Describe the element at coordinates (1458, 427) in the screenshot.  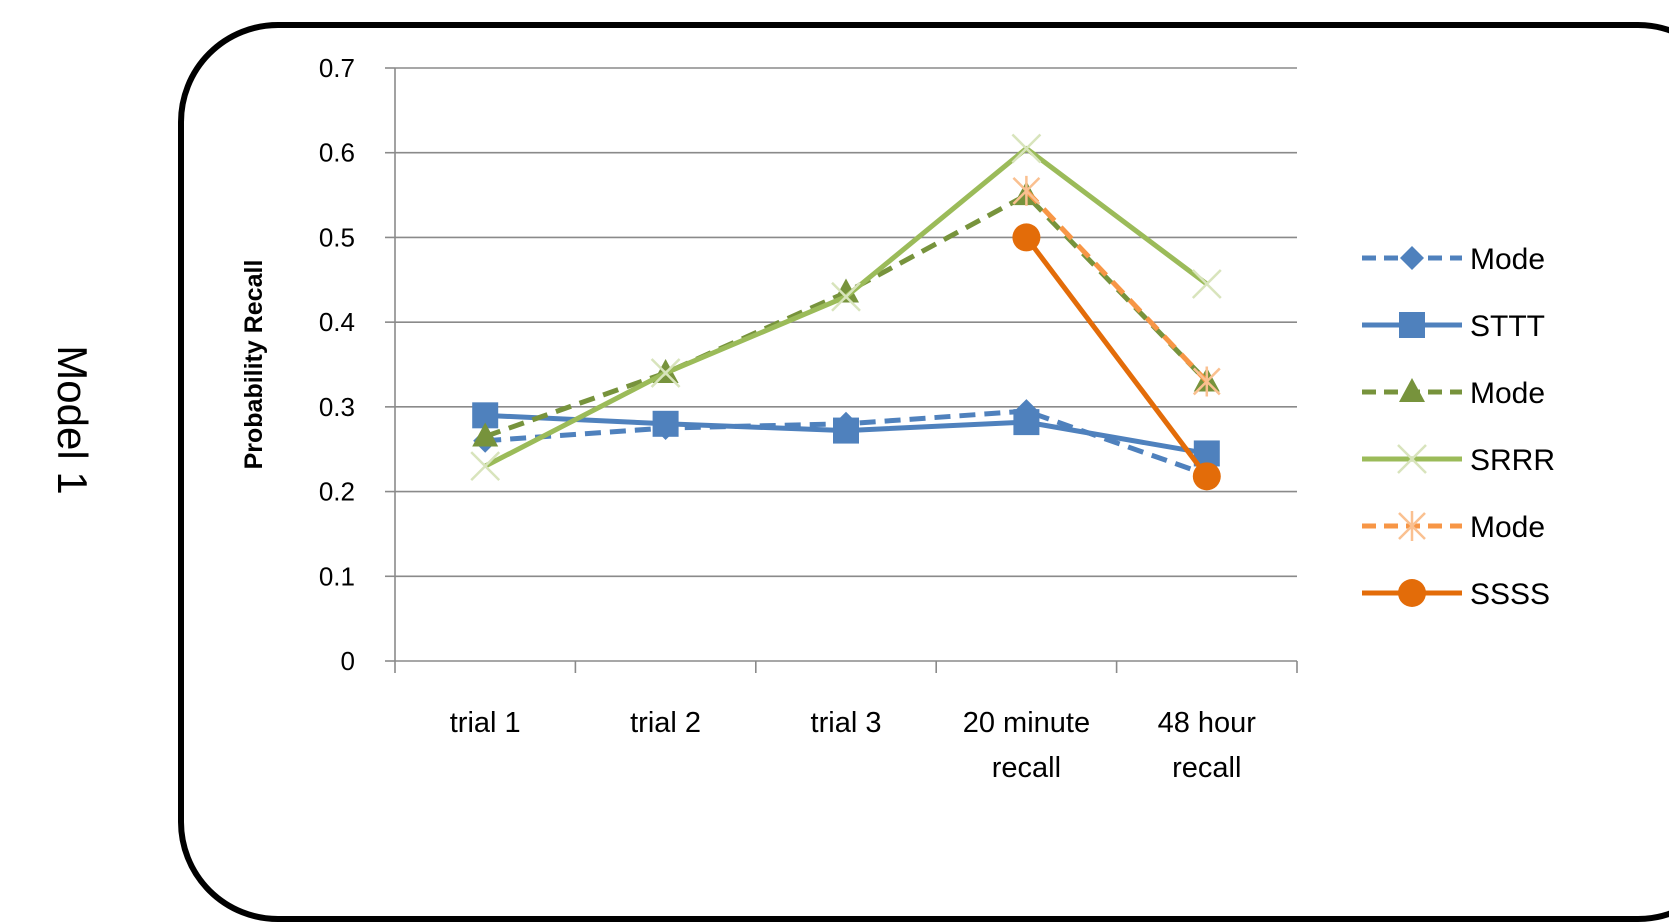
I see `legend: Mode STTT Mode SRRR Mode SSSS` at that location.